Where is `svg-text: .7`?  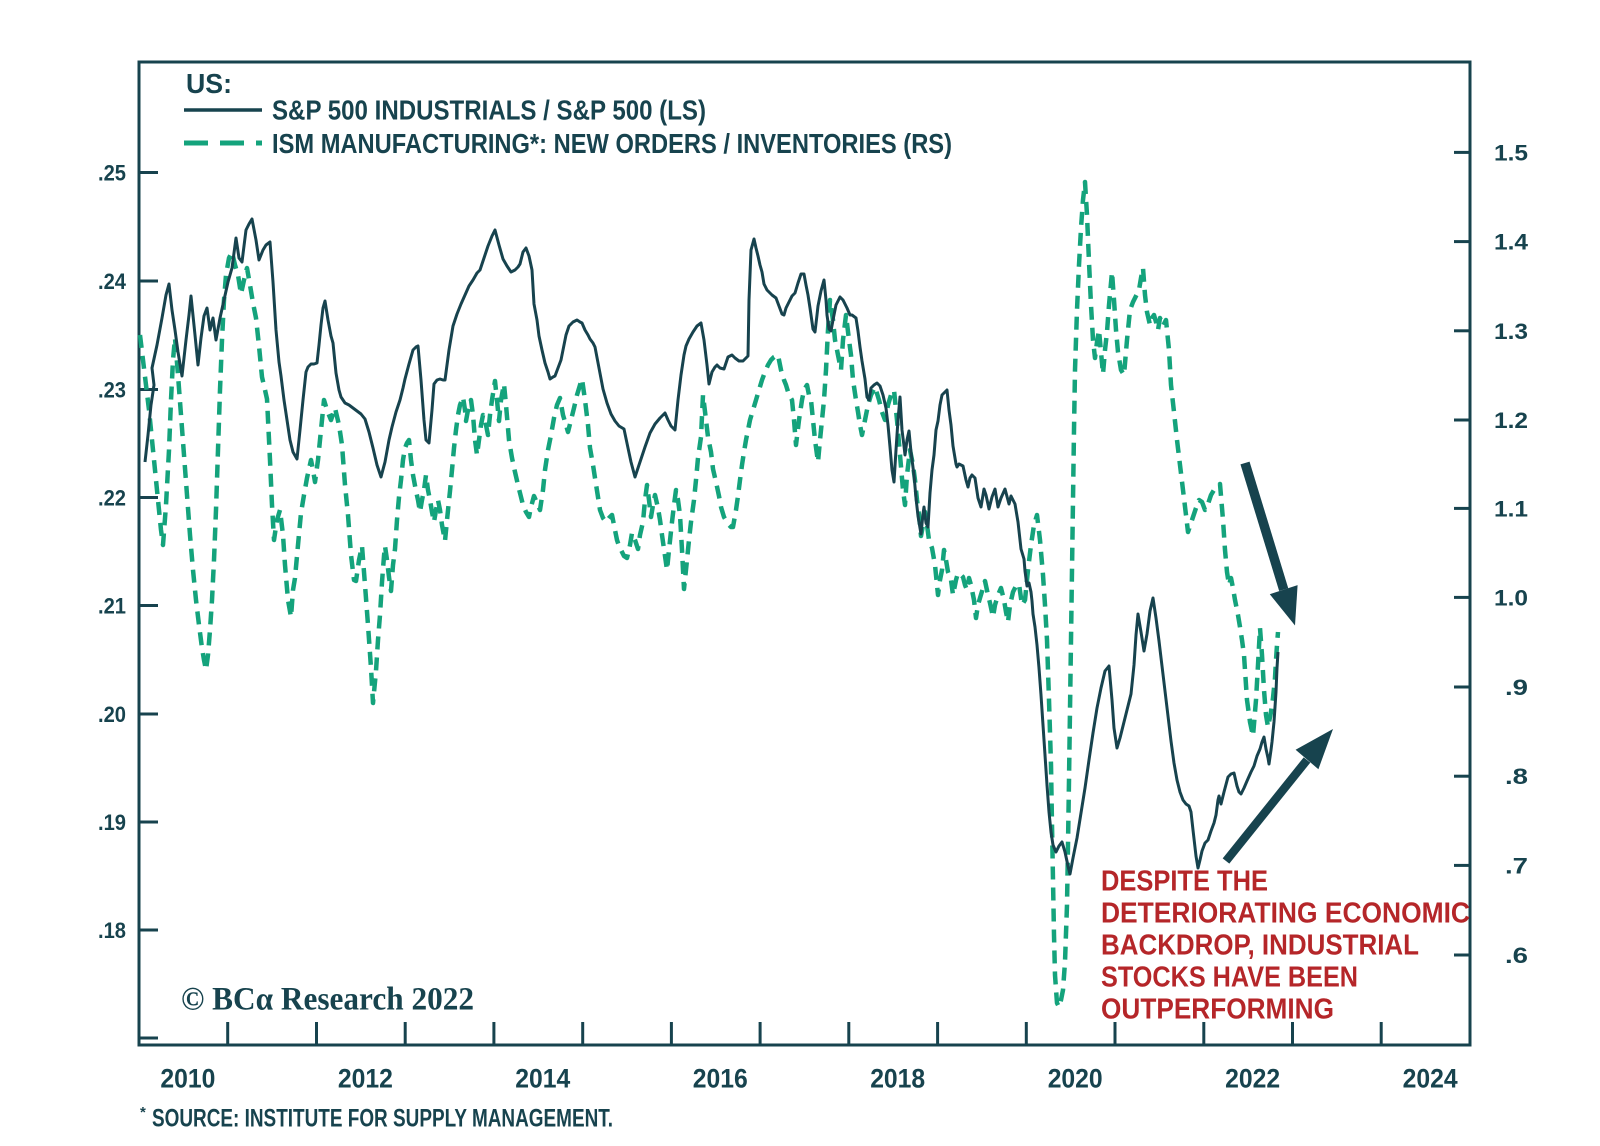 svg-text: .7 is located at coordinates (1516, 865).